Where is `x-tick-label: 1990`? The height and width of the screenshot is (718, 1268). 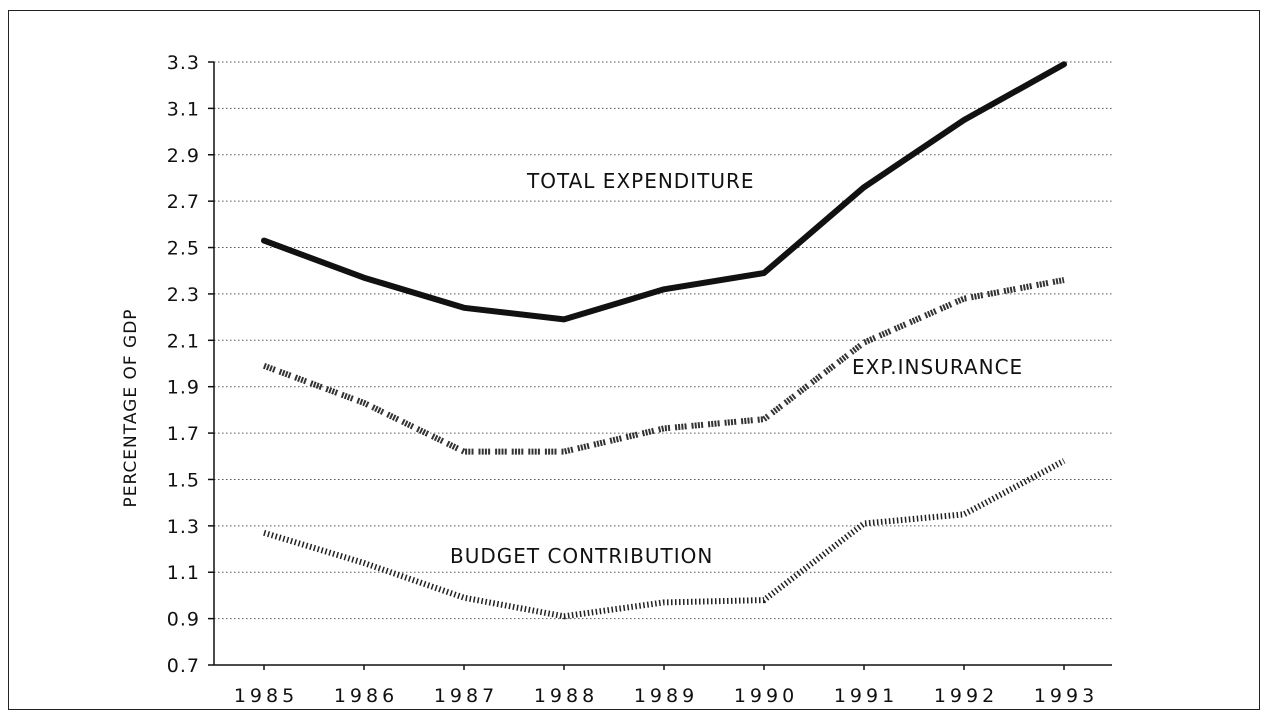 x-tick-label: 1990 is located at coordinates (766, 696).